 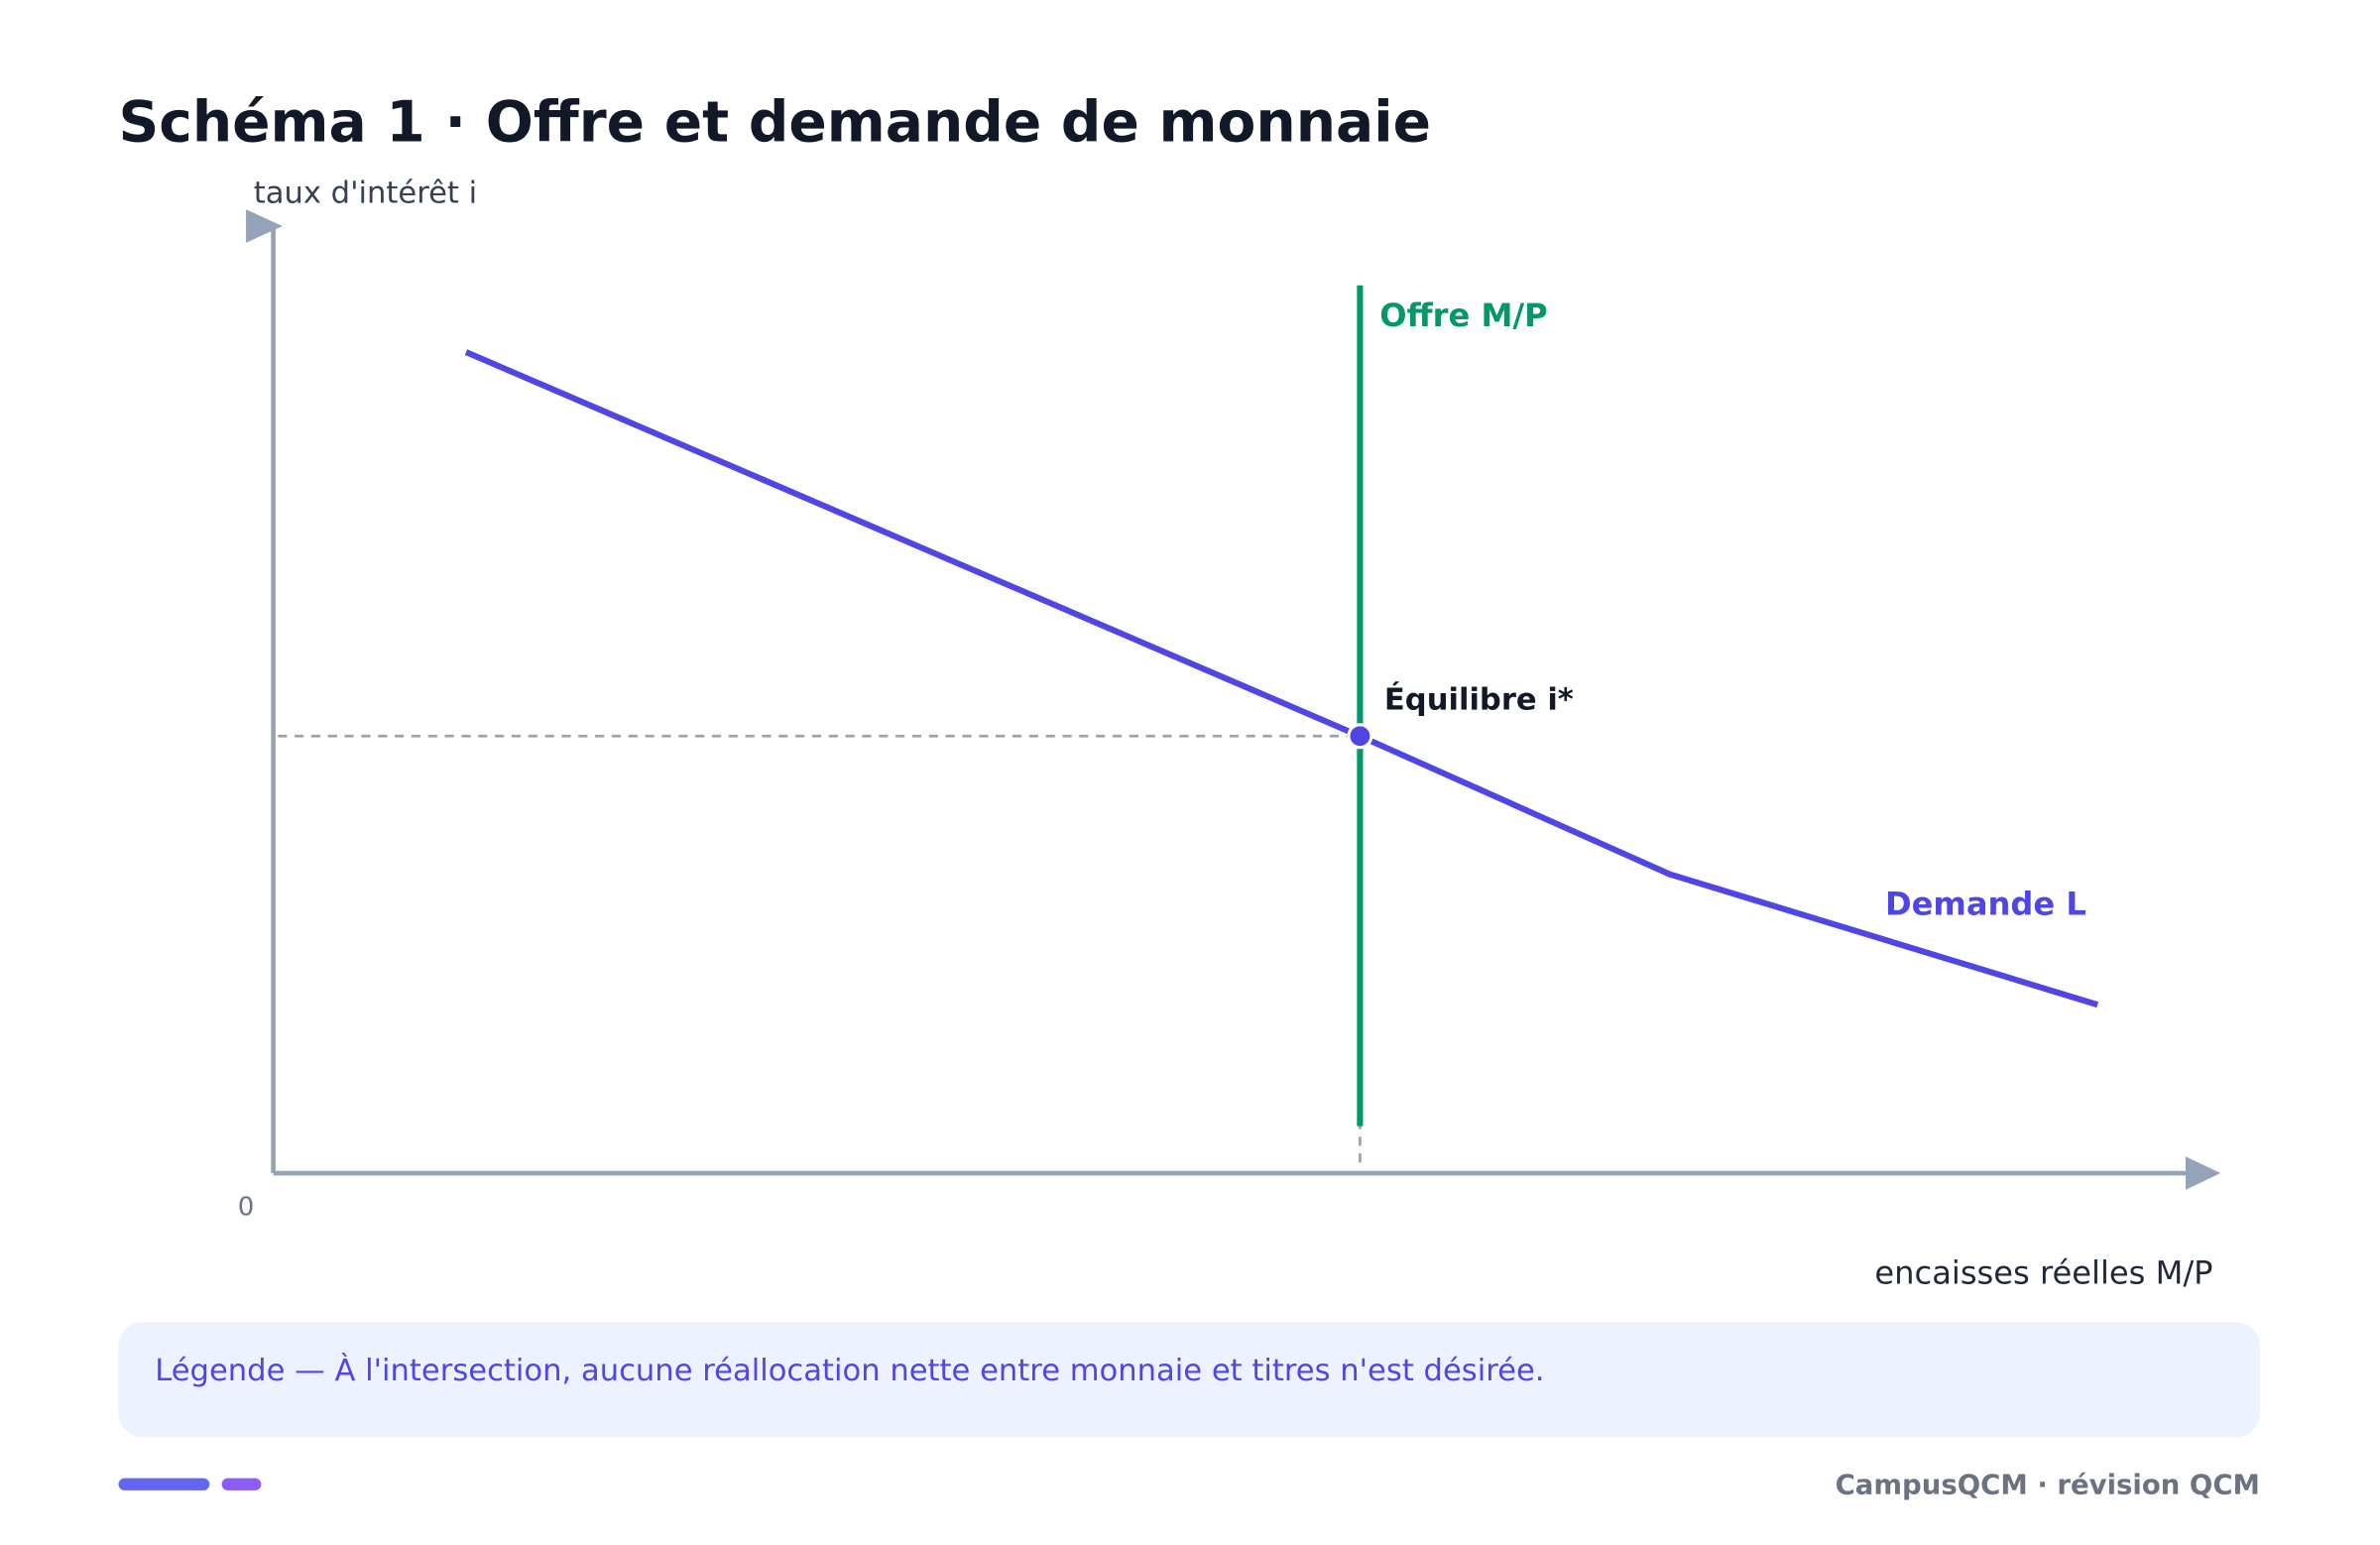 I want to click on x-axis-label: encaisses réelles M/P, so click(x=2043, y=1273).